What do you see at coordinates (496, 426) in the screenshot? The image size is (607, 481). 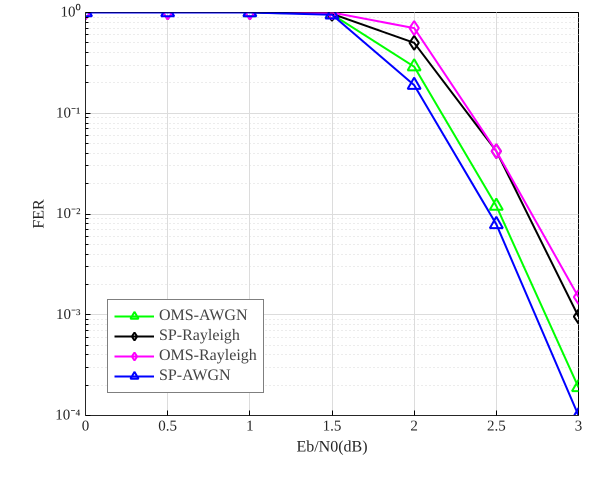 I see `x-tick-label: 2.5` at bounding box center [496, 426].